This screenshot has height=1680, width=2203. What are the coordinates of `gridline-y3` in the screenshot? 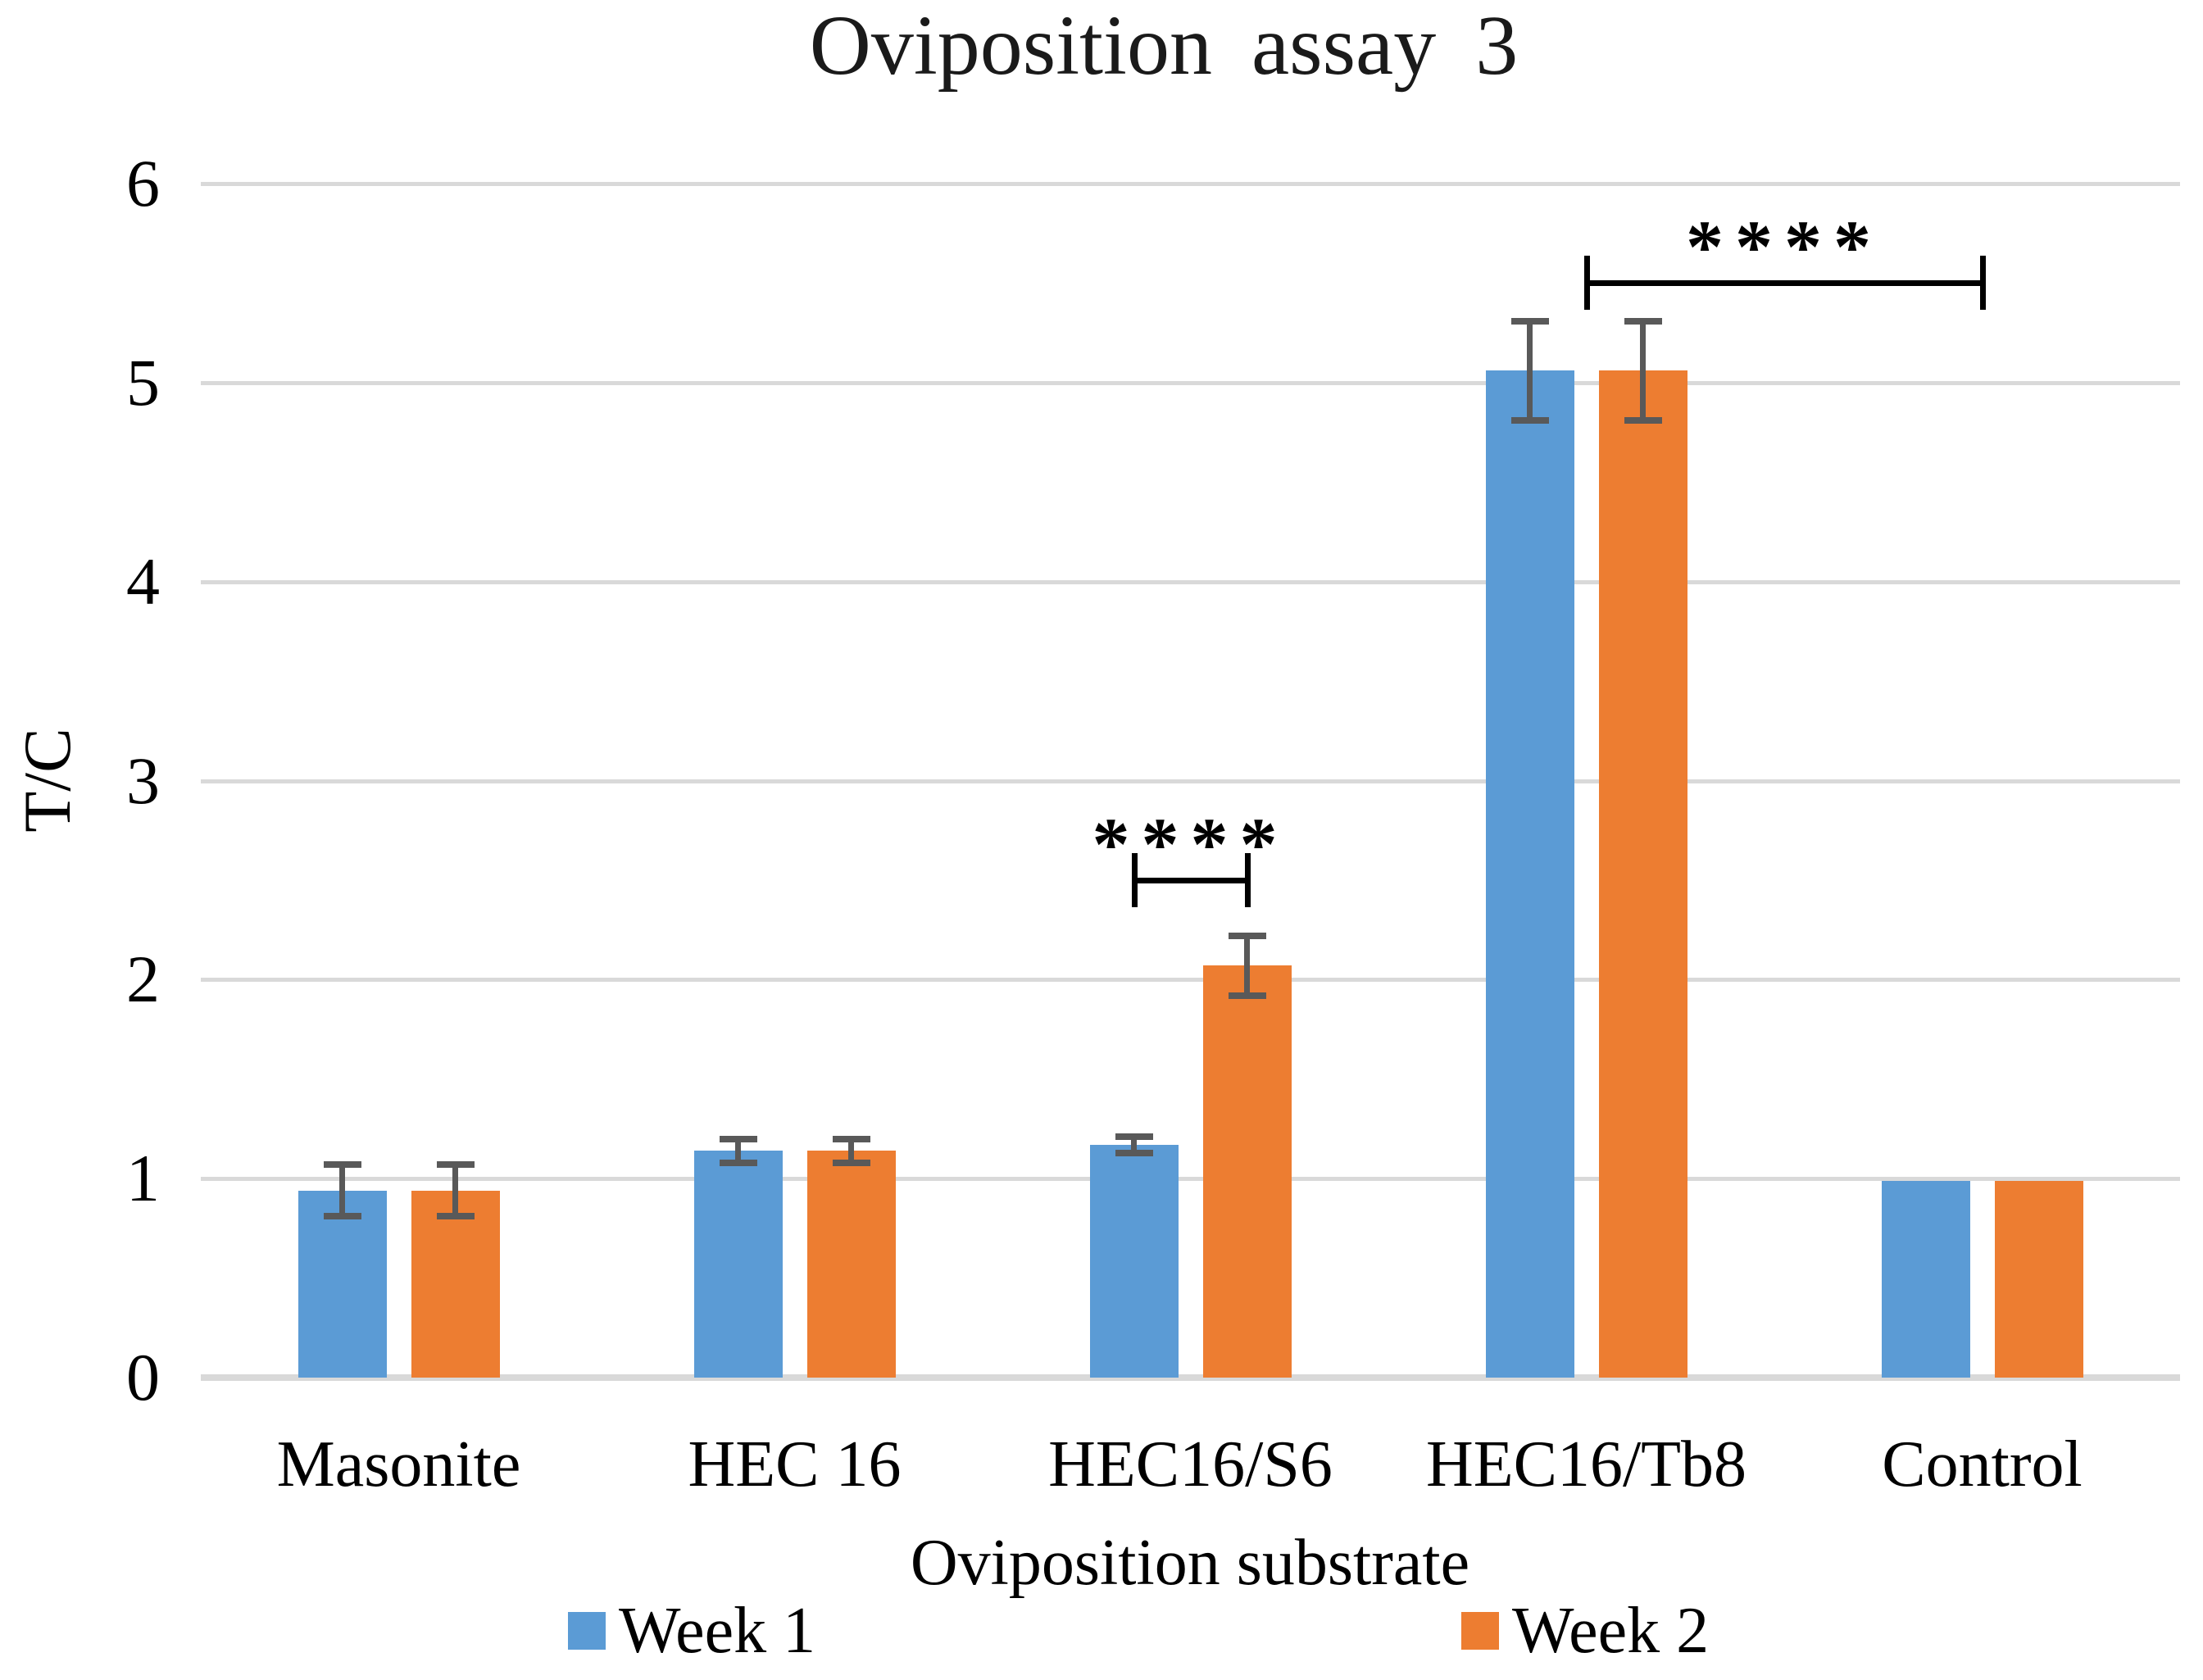 It's located at (1190, 781).